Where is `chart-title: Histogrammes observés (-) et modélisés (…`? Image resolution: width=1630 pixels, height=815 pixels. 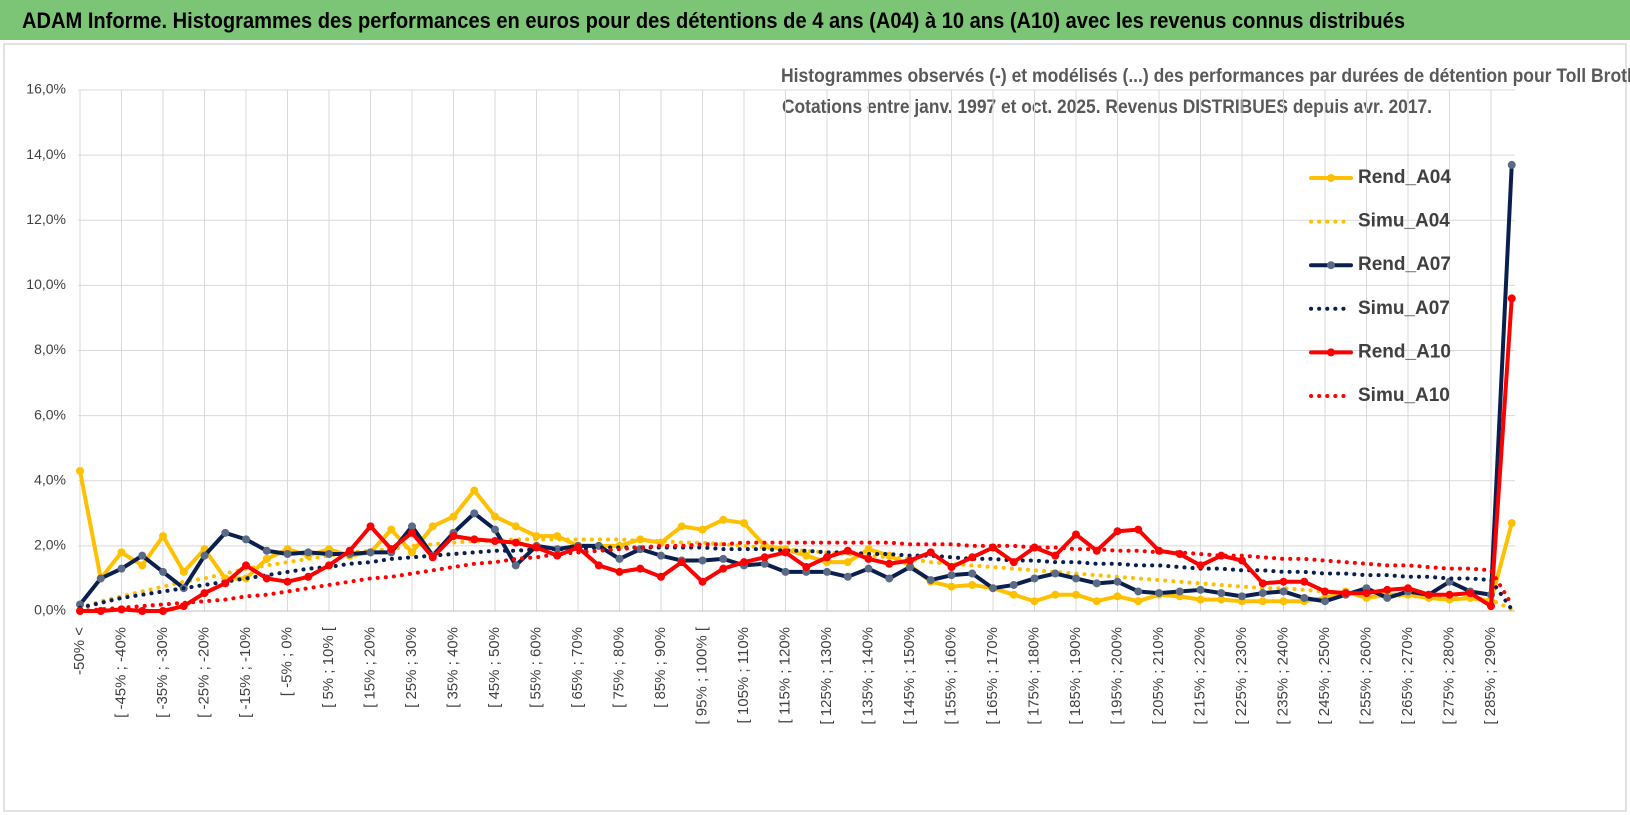 chart-title: Histogrammes observés (-) et modélisés (… is located at coordinates (1205, 76).